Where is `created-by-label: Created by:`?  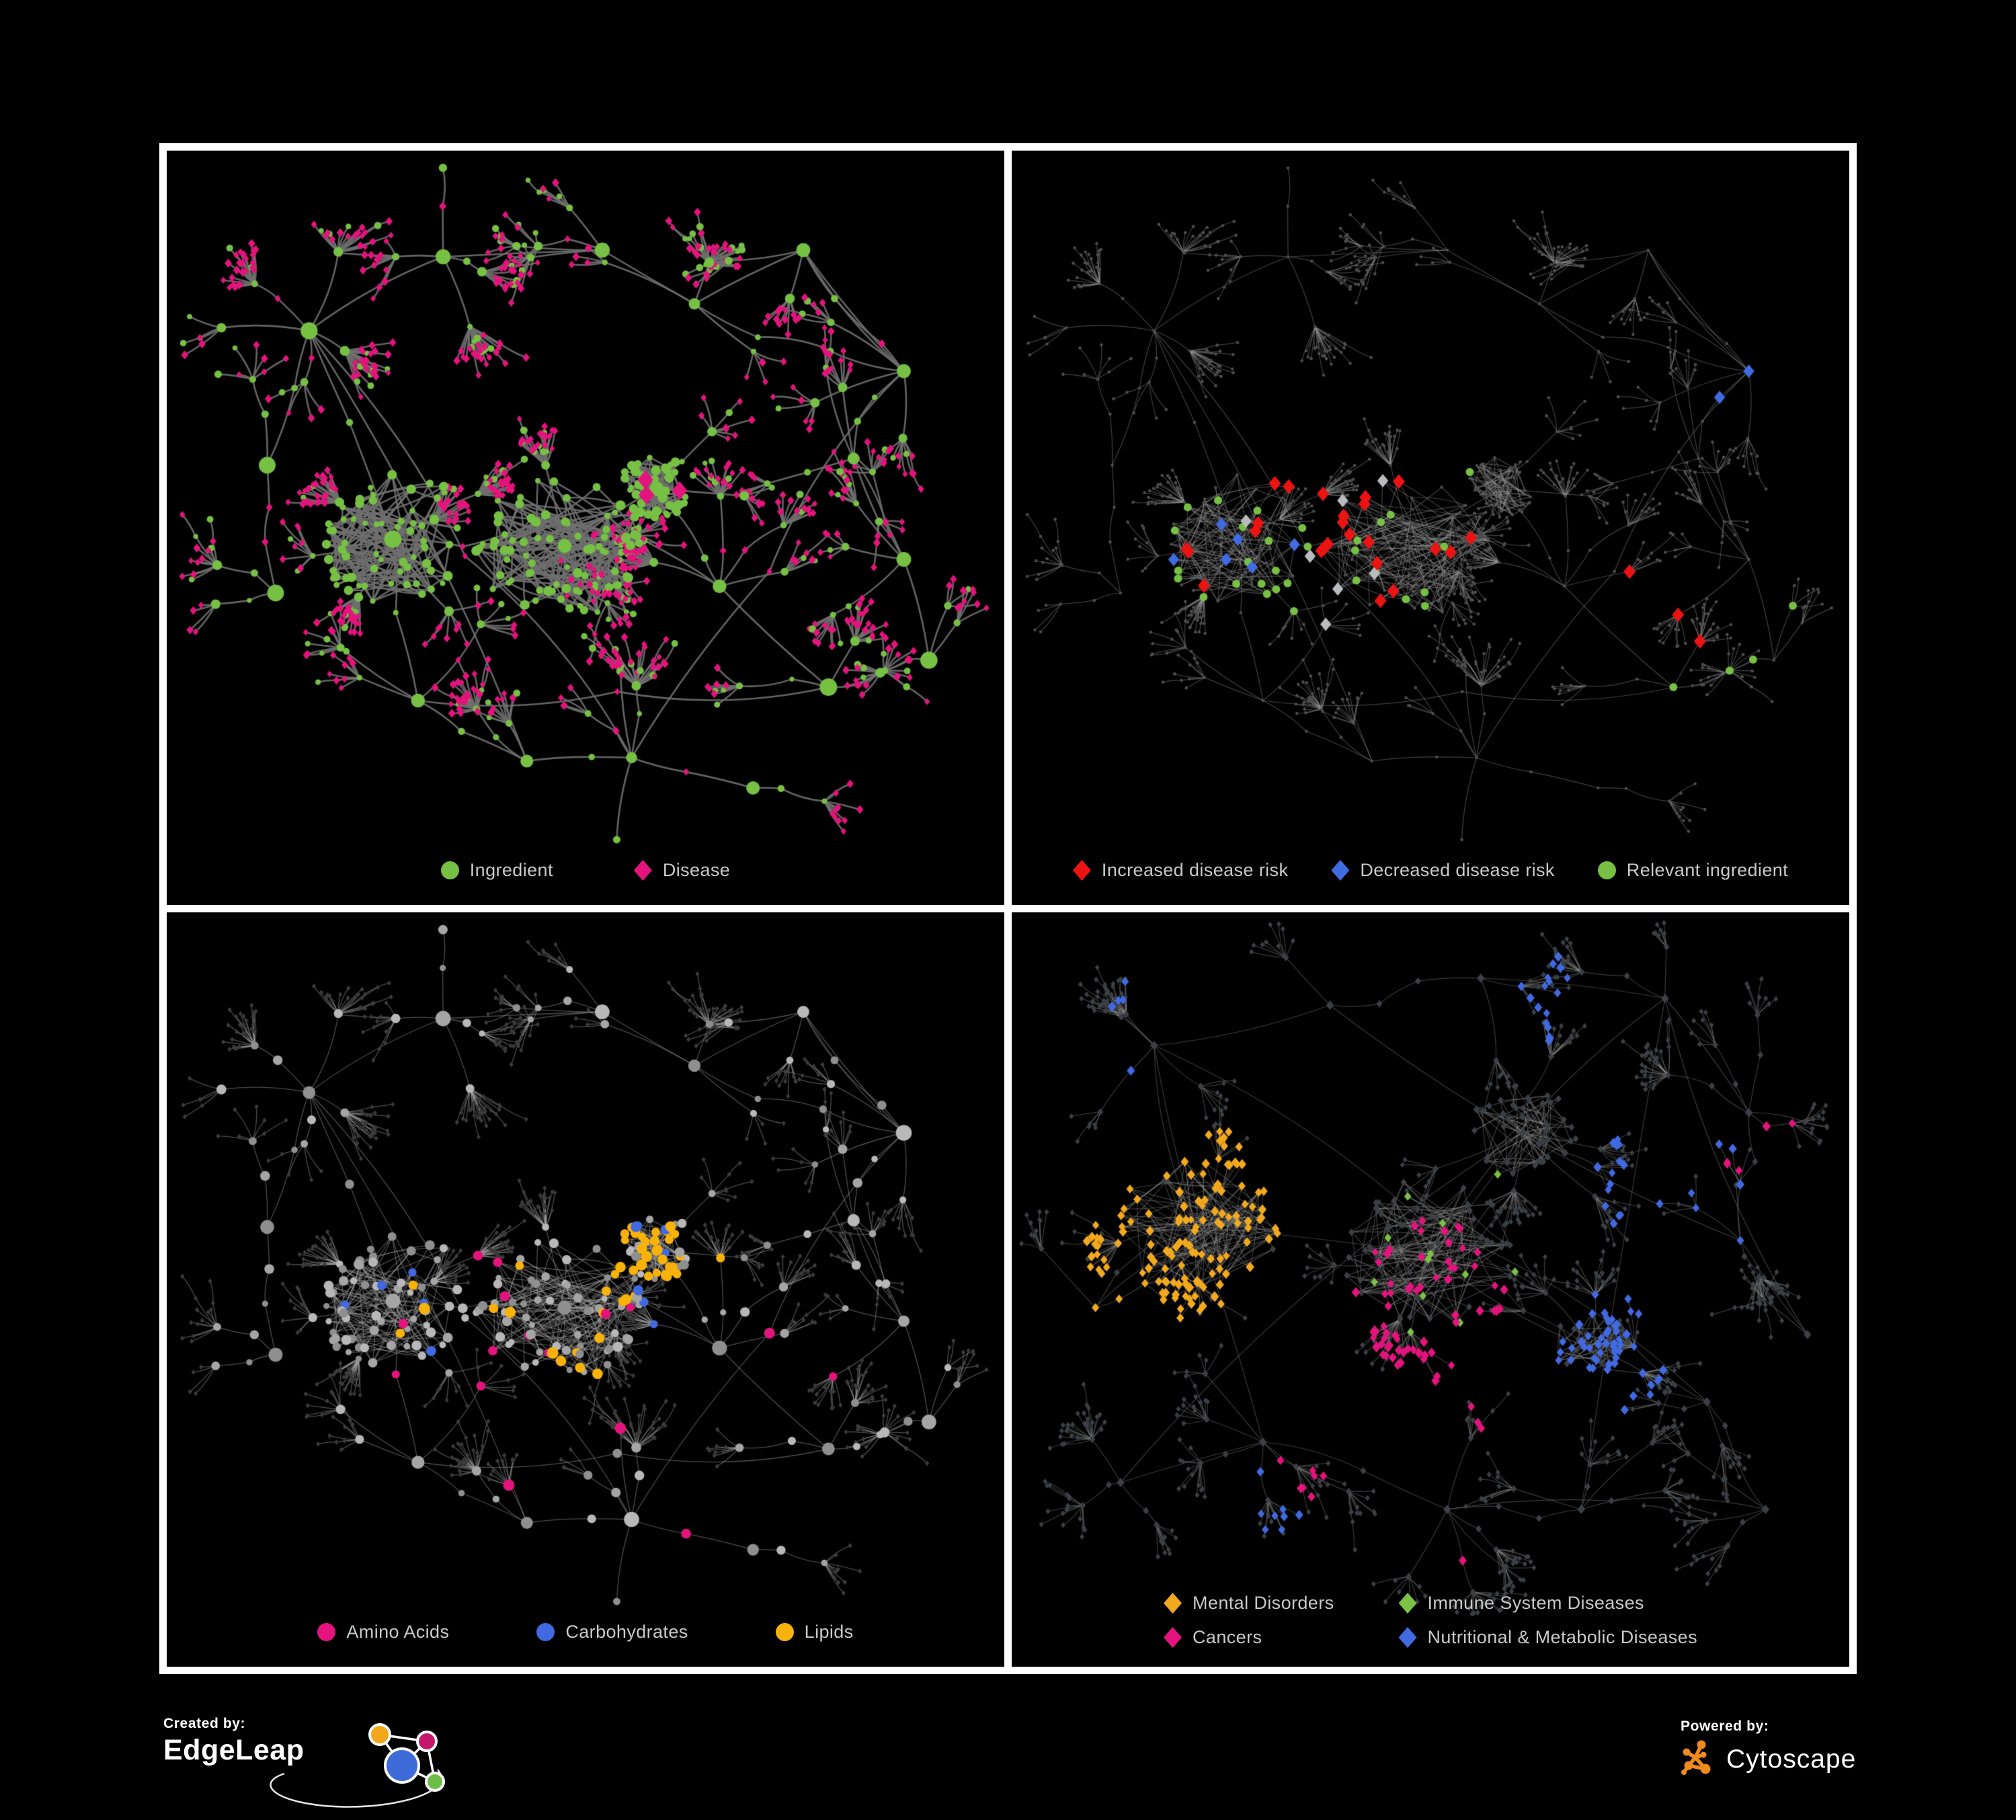 created-by-label: Created by: is located at coordinates (204, 1723).